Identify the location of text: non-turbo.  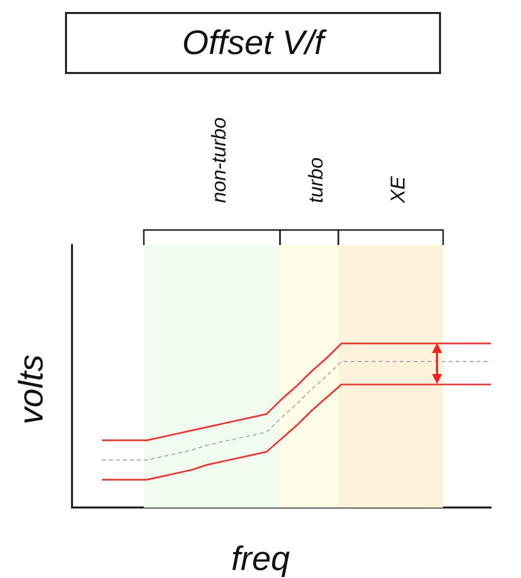
(219, 160).